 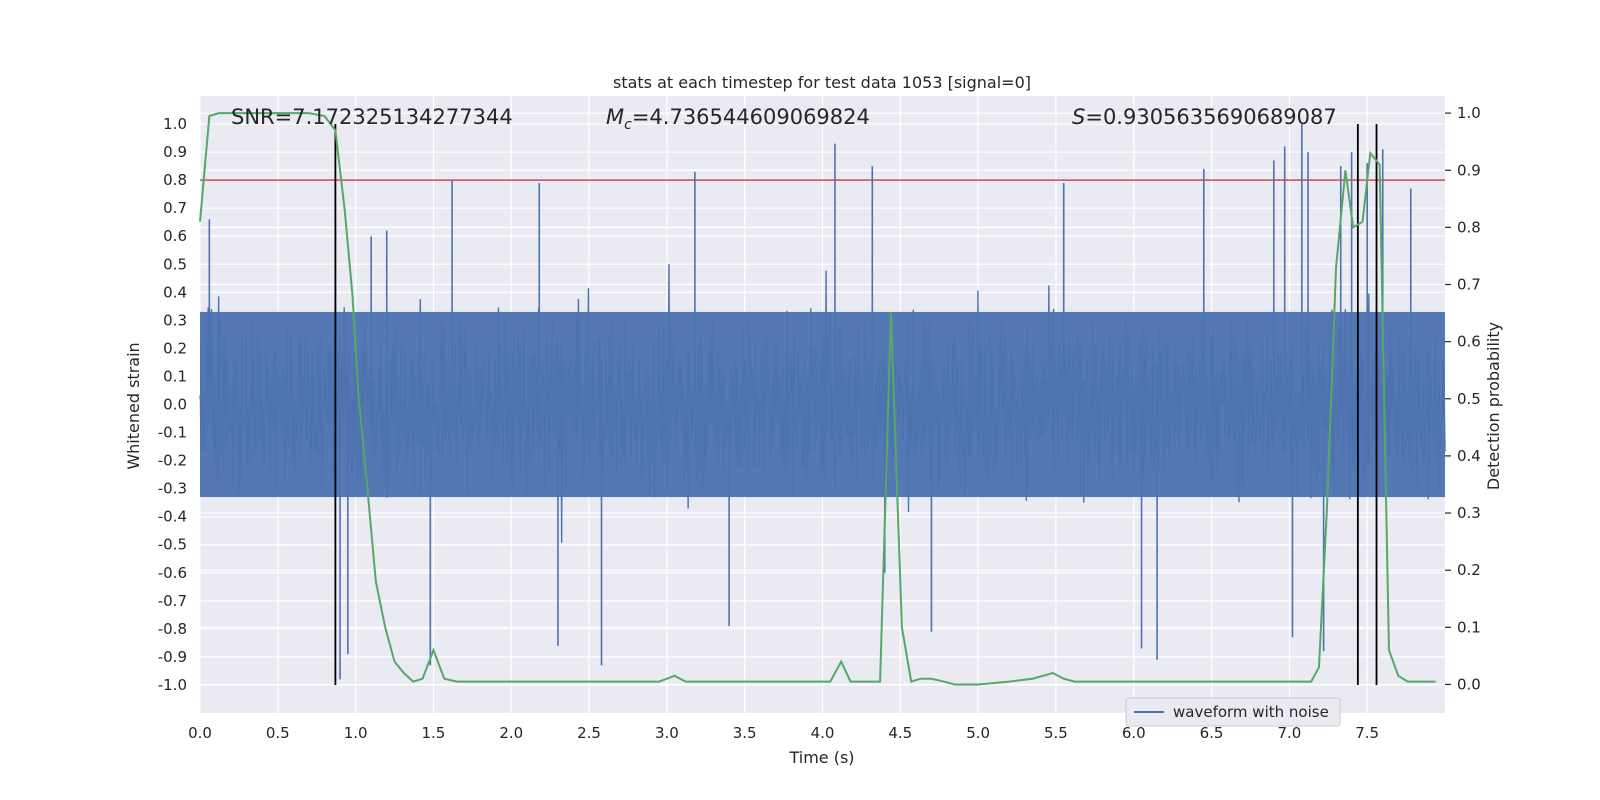 What do you see at coordinates (751, 117) in the screenshot?
I see `mc-value: =4.736544609069824` at bounding box center [751, 117].